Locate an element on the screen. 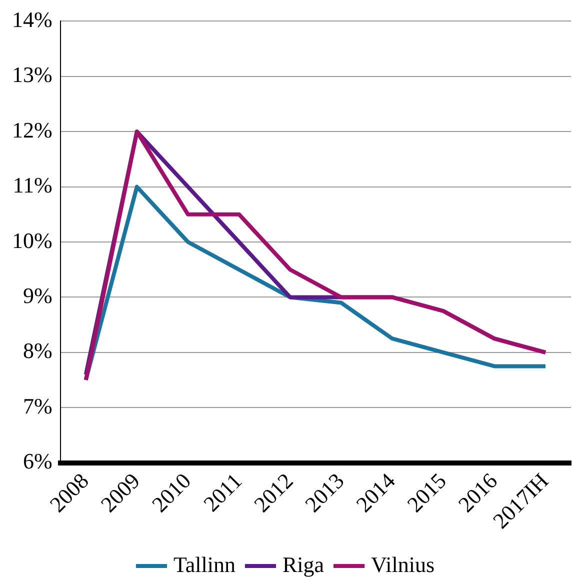 The height and width of the screenshot is (587, 575). x-tick-label: 2011 is located at coordinates (222, 492).